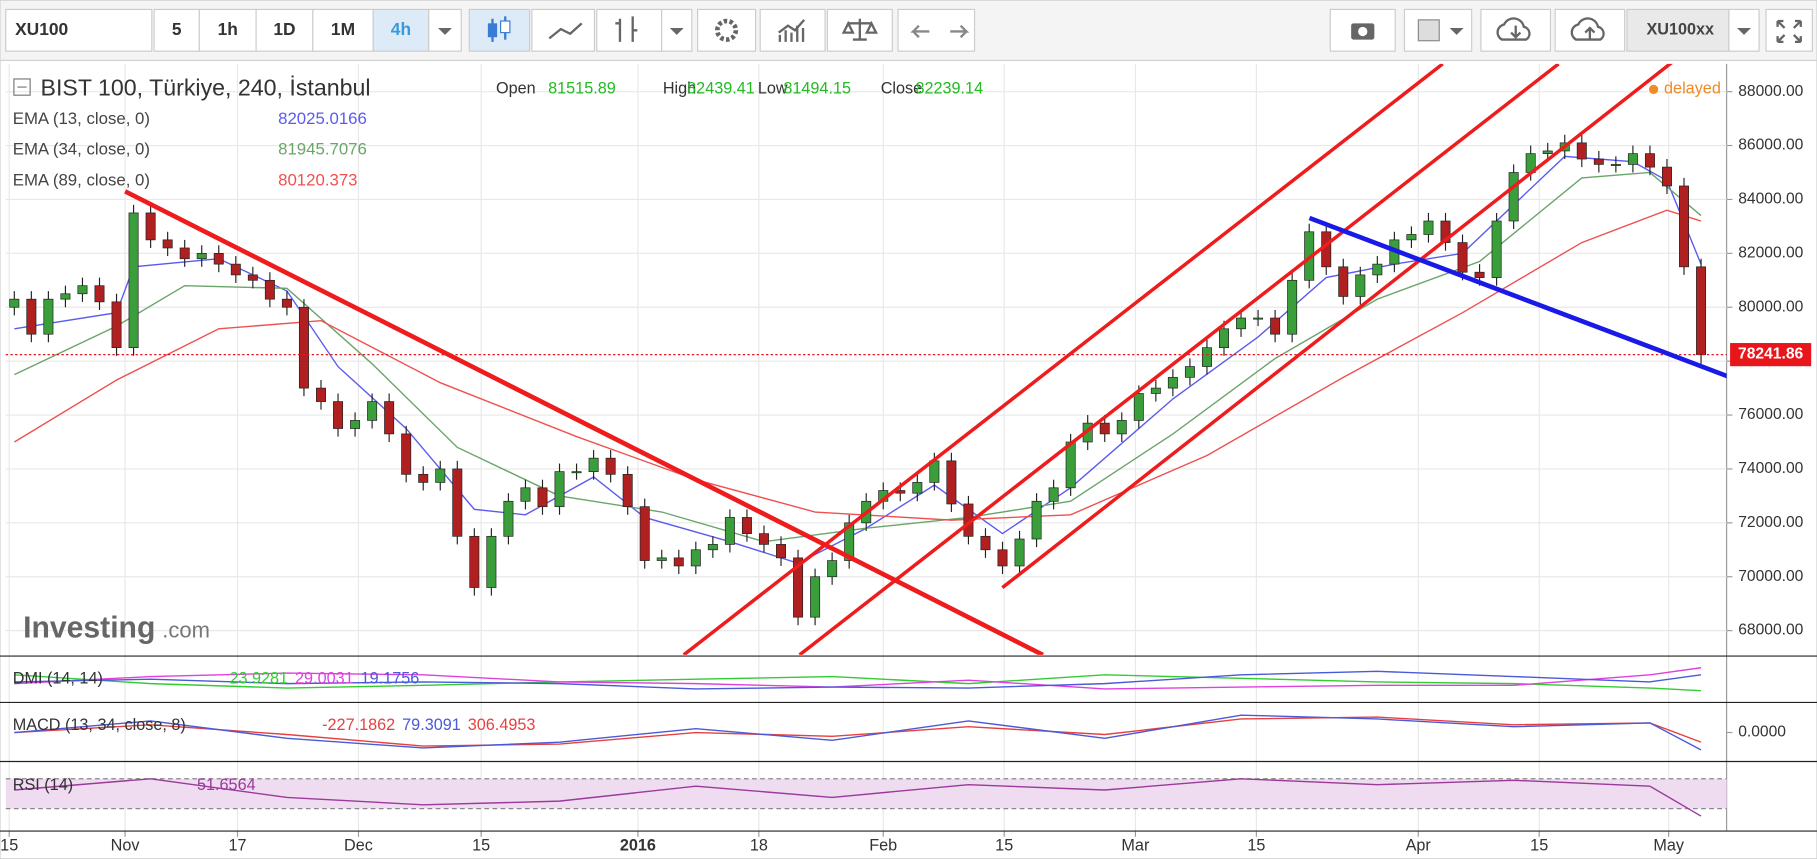  What do you see at coordinates (1363, 31) in the screenshot?
I see `camera-icon` at bounding box center [1363, 31].